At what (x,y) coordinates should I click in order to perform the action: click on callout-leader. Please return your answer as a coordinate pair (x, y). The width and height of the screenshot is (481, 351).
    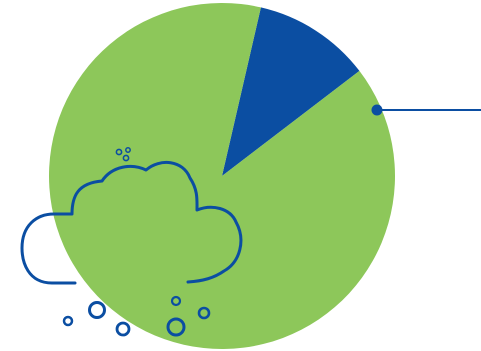
    Looking at the image, I should click on (426, 110).